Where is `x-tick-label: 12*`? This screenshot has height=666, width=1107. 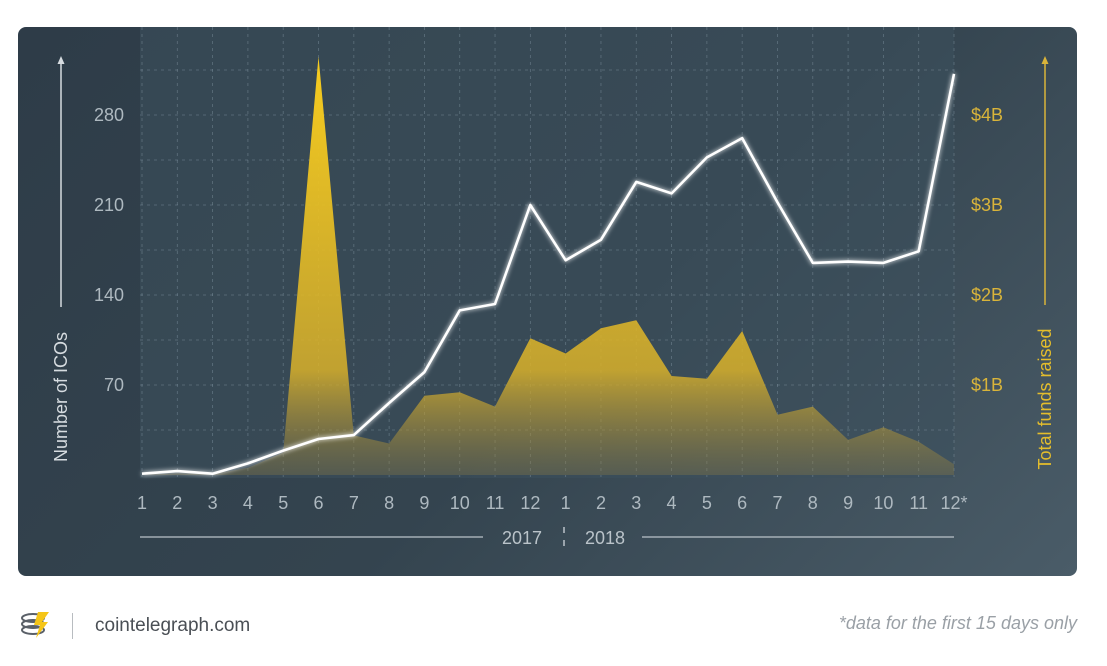 x-tick-label: 12* is located at coordinates (953, 503).